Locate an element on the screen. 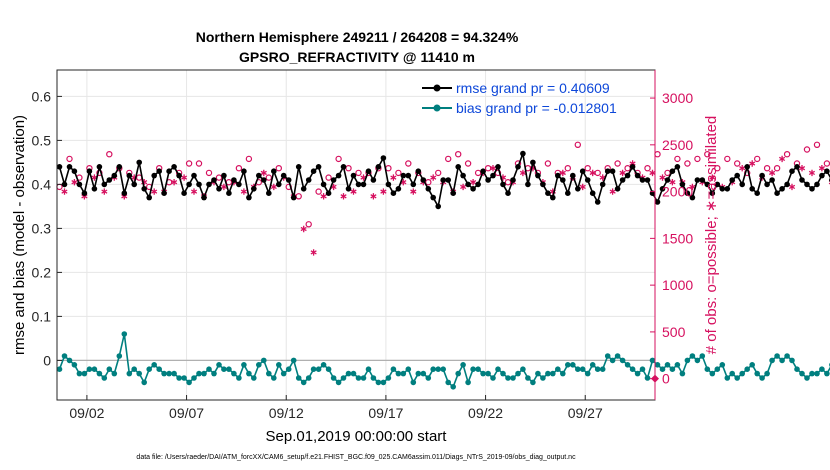  legend-bias-label: bias grand pr = -0.012801 is located at coordinates (536, 108).